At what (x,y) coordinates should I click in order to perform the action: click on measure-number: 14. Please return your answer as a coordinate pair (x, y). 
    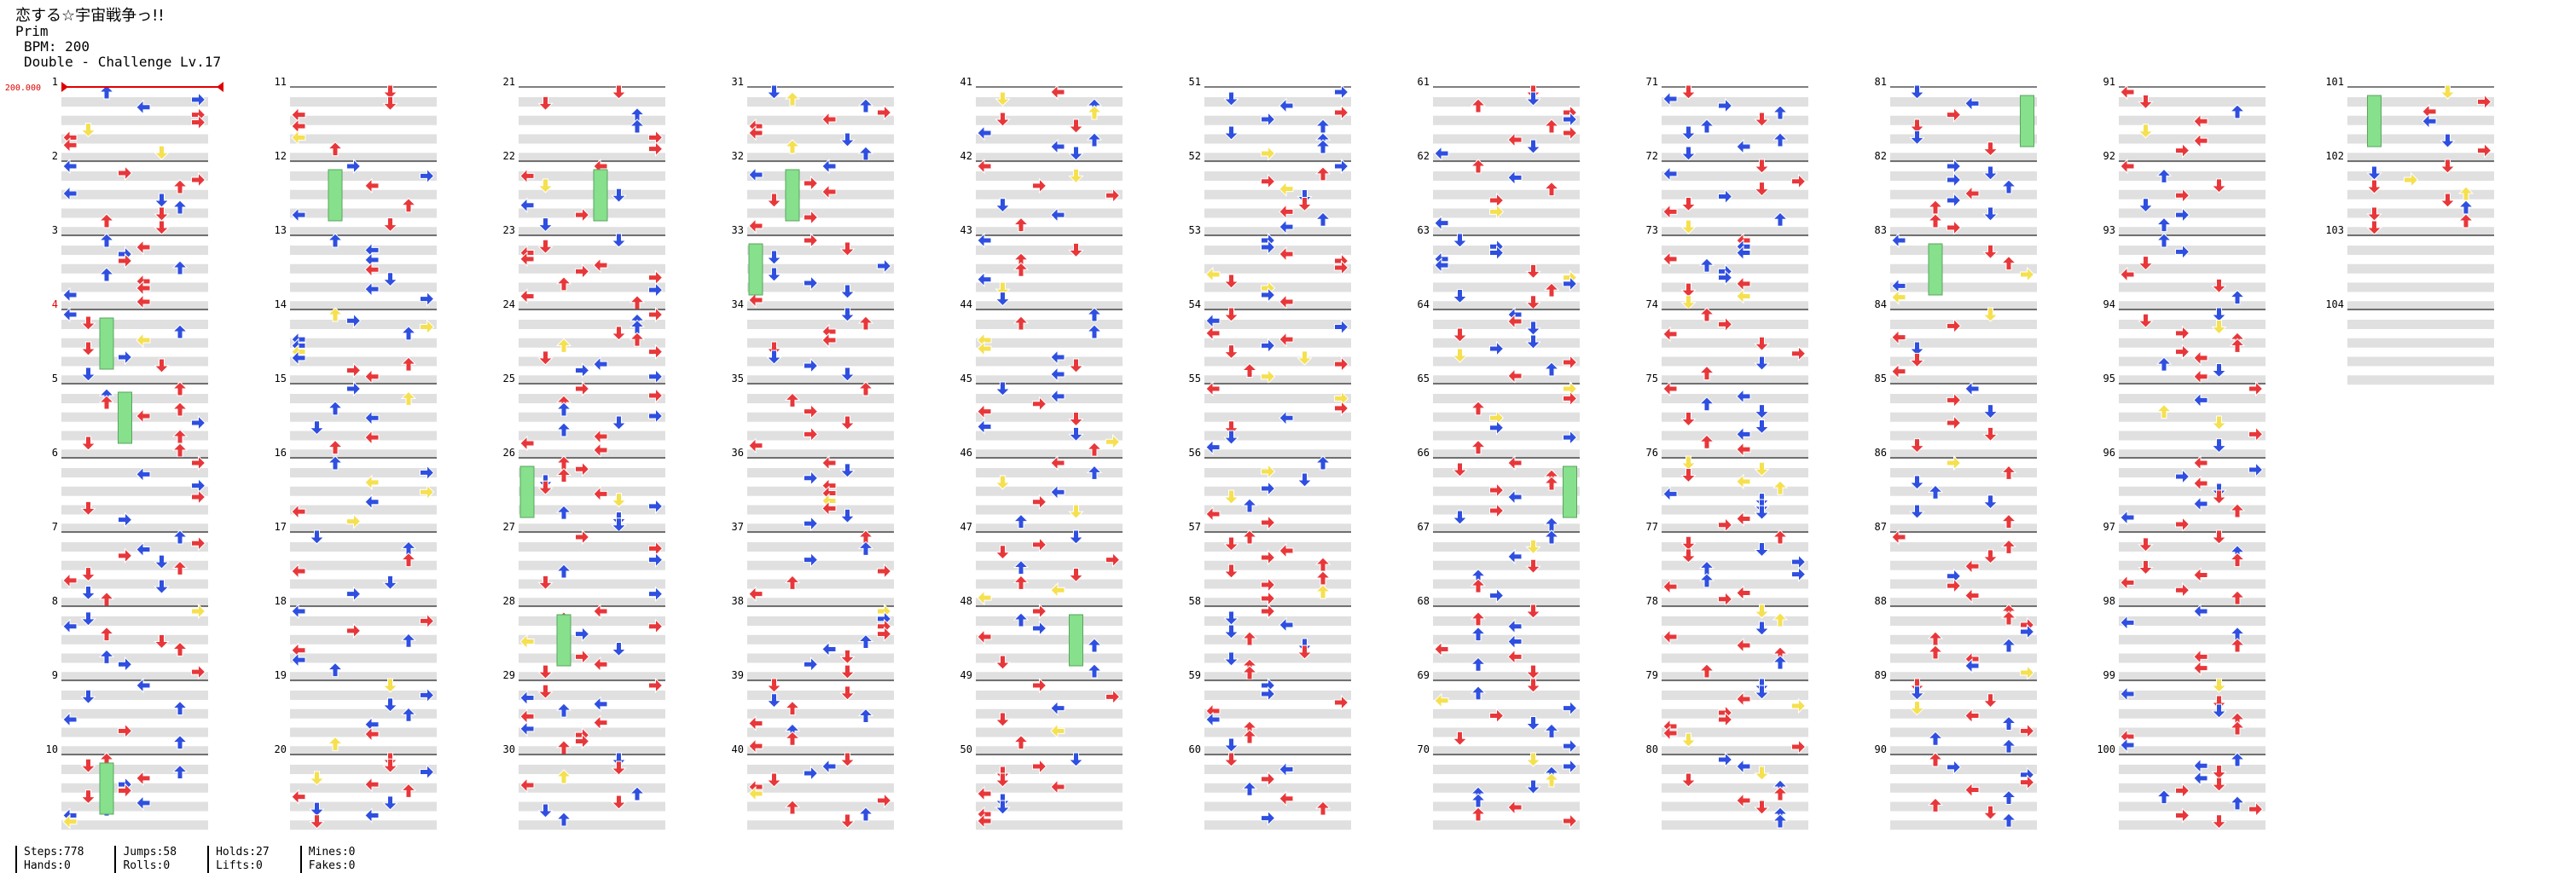
    Looking at the image, I should click on (281, 304).